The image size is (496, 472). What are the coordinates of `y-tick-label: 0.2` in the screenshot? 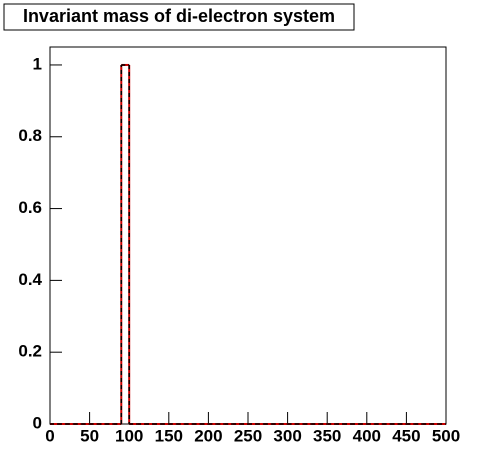 It's located at (30, 351).